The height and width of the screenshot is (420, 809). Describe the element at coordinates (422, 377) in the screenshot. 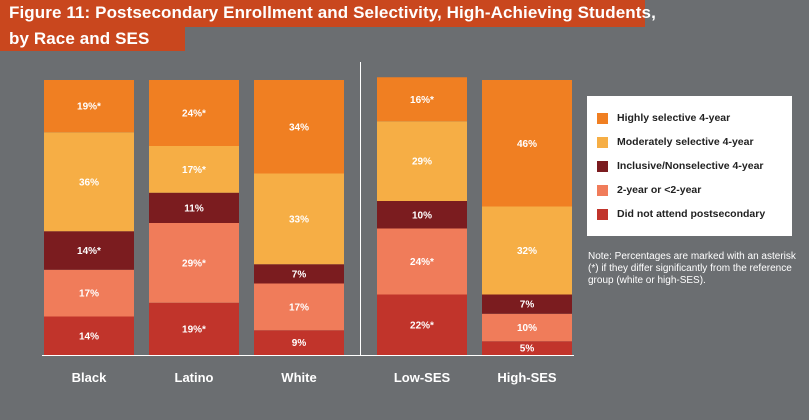

I see `category-label-low-ses: Low-SES` at that location.